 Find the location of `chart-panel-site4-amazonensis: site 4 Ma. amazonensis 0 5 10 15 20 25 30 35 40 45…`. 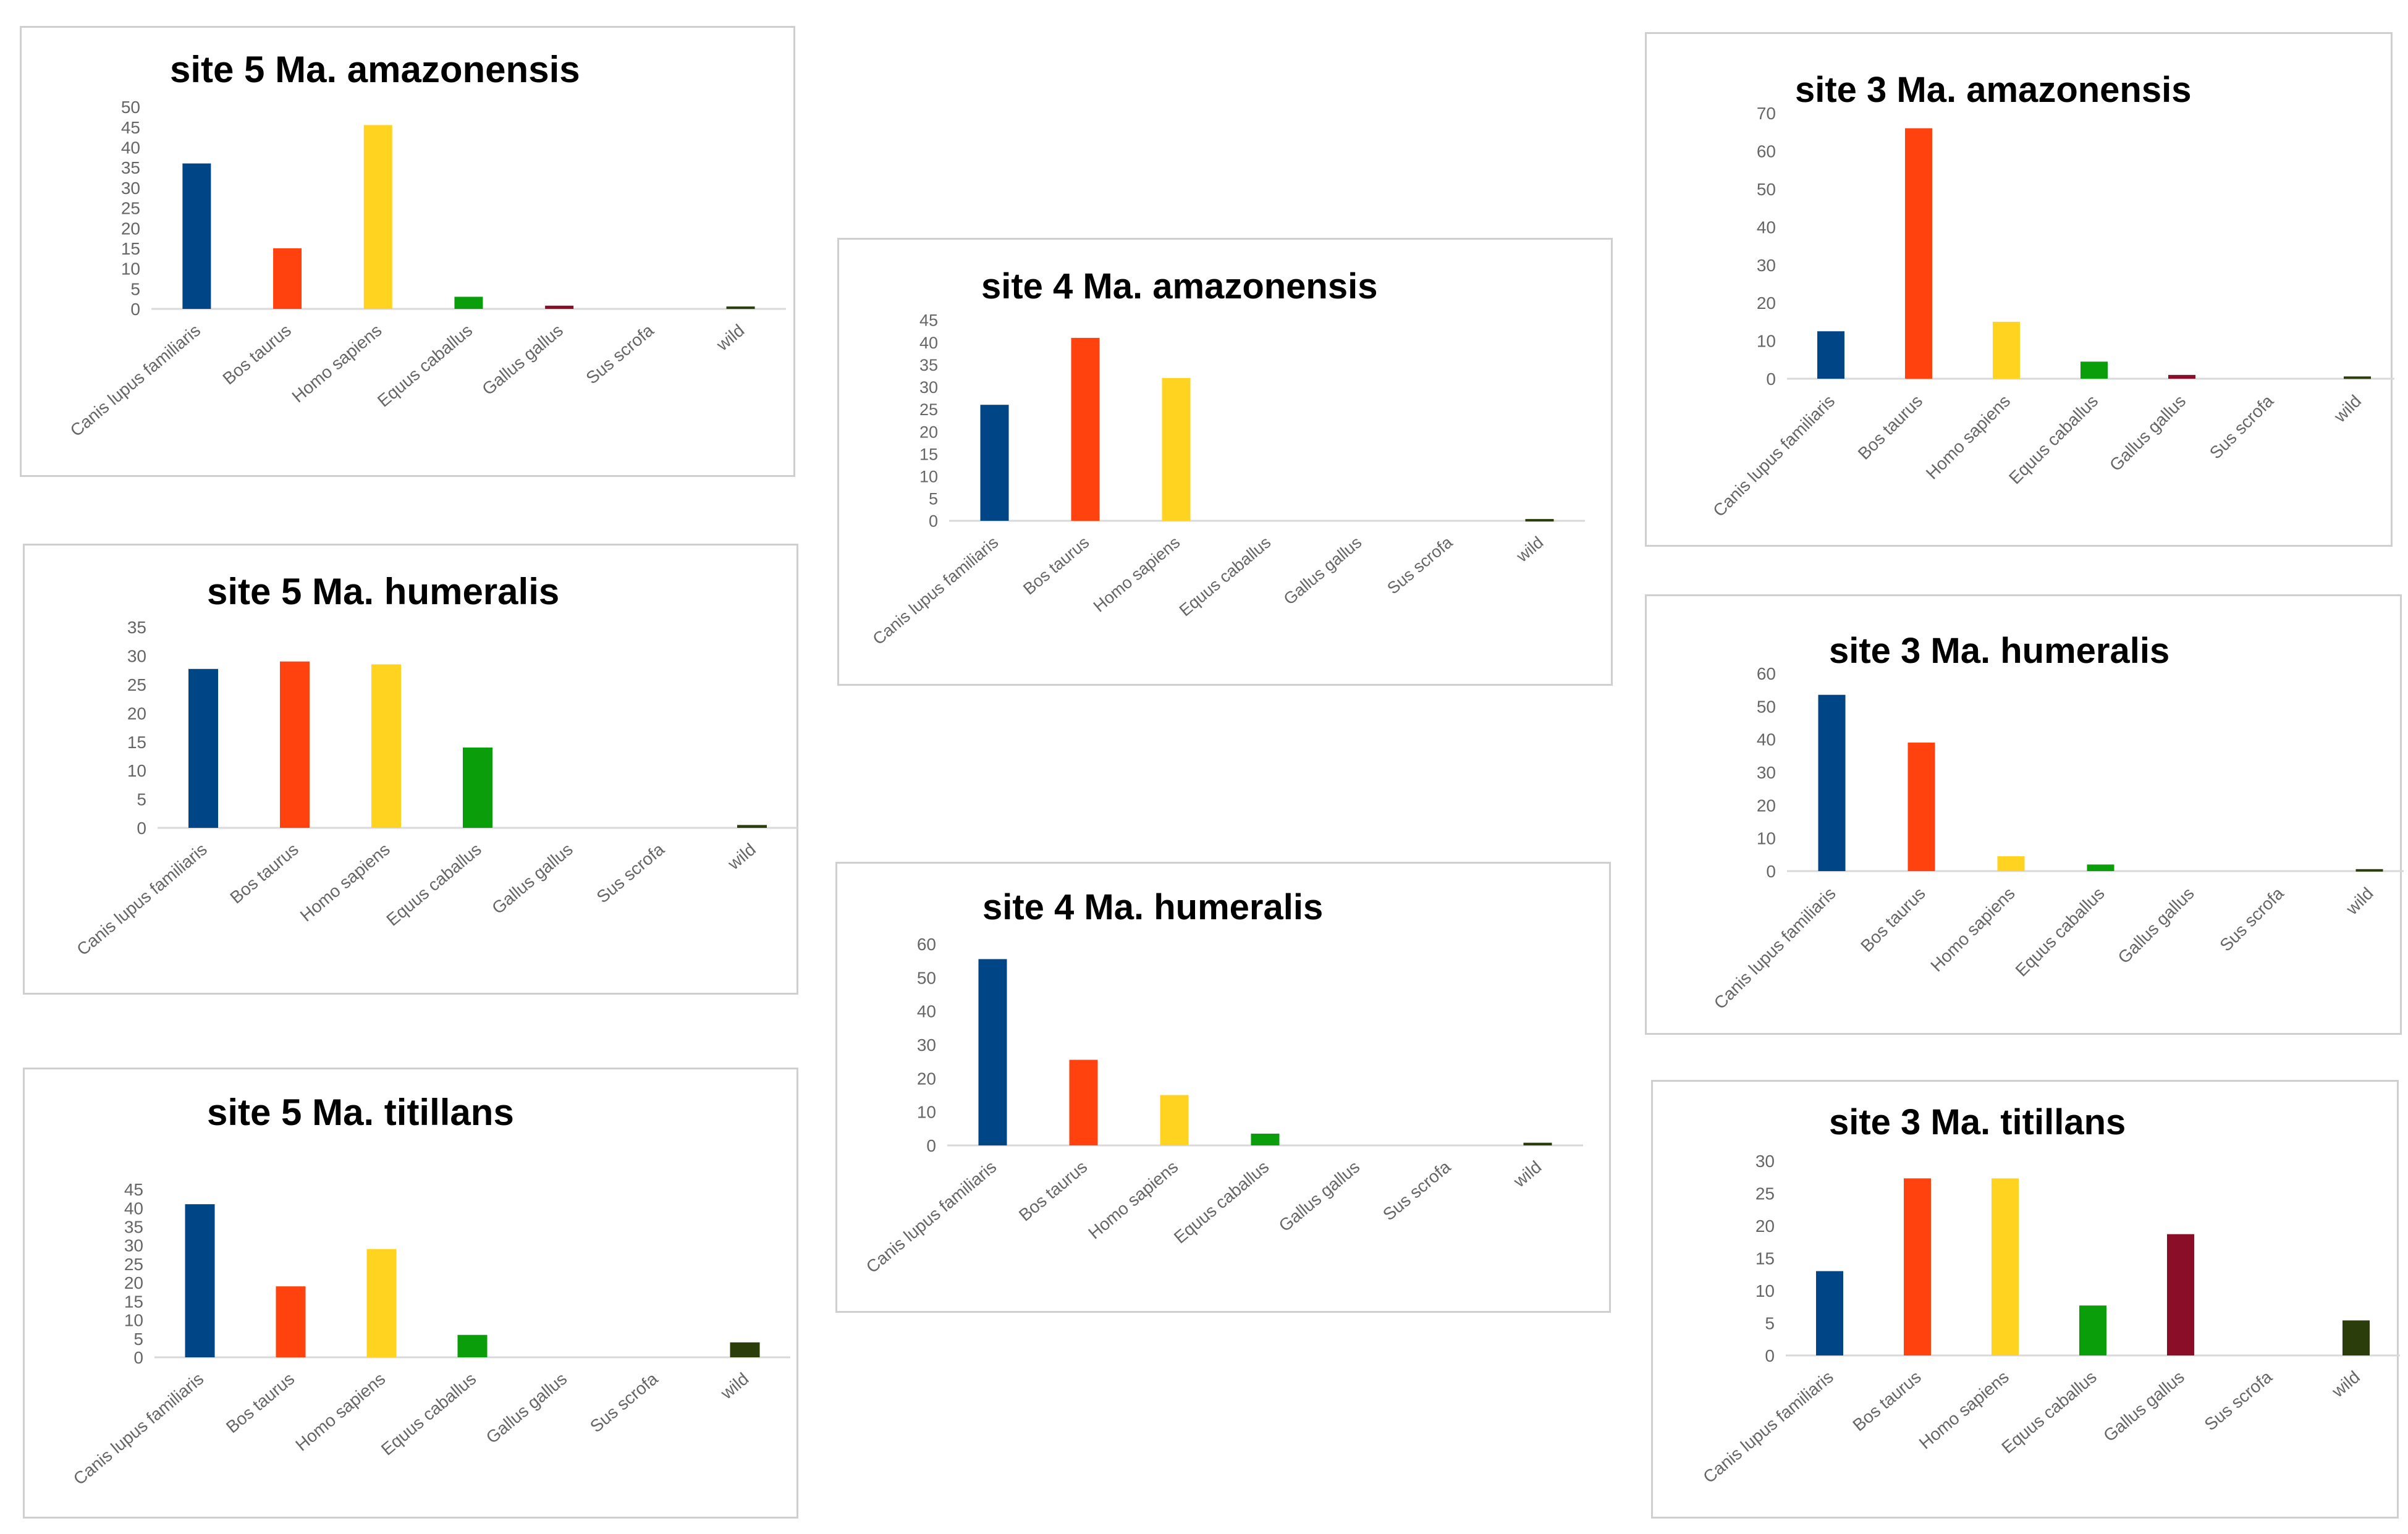

chart-panel-site4-amazonensis: site 4 Ma. amazonensis 0 5 10 15 20 25 30 35 40 45… is located at coordinates (1225, 462).